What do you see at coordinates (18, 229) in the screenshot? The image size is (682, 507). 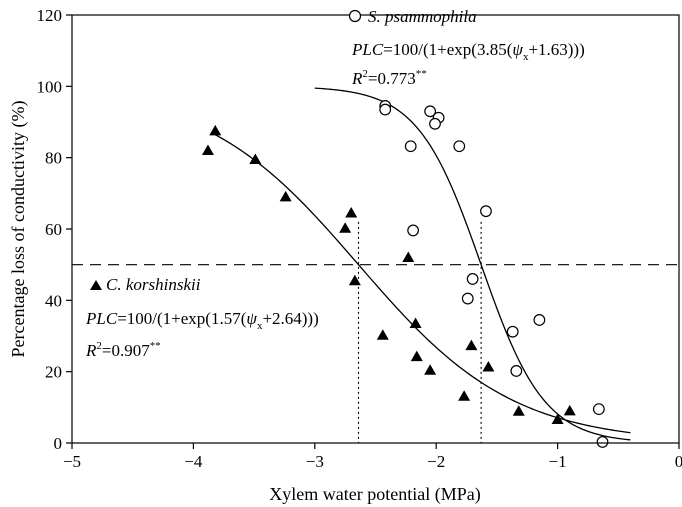 I see `y-axis-title: Percentage loss of conductivity (%)` at bounding box center [18, 229].